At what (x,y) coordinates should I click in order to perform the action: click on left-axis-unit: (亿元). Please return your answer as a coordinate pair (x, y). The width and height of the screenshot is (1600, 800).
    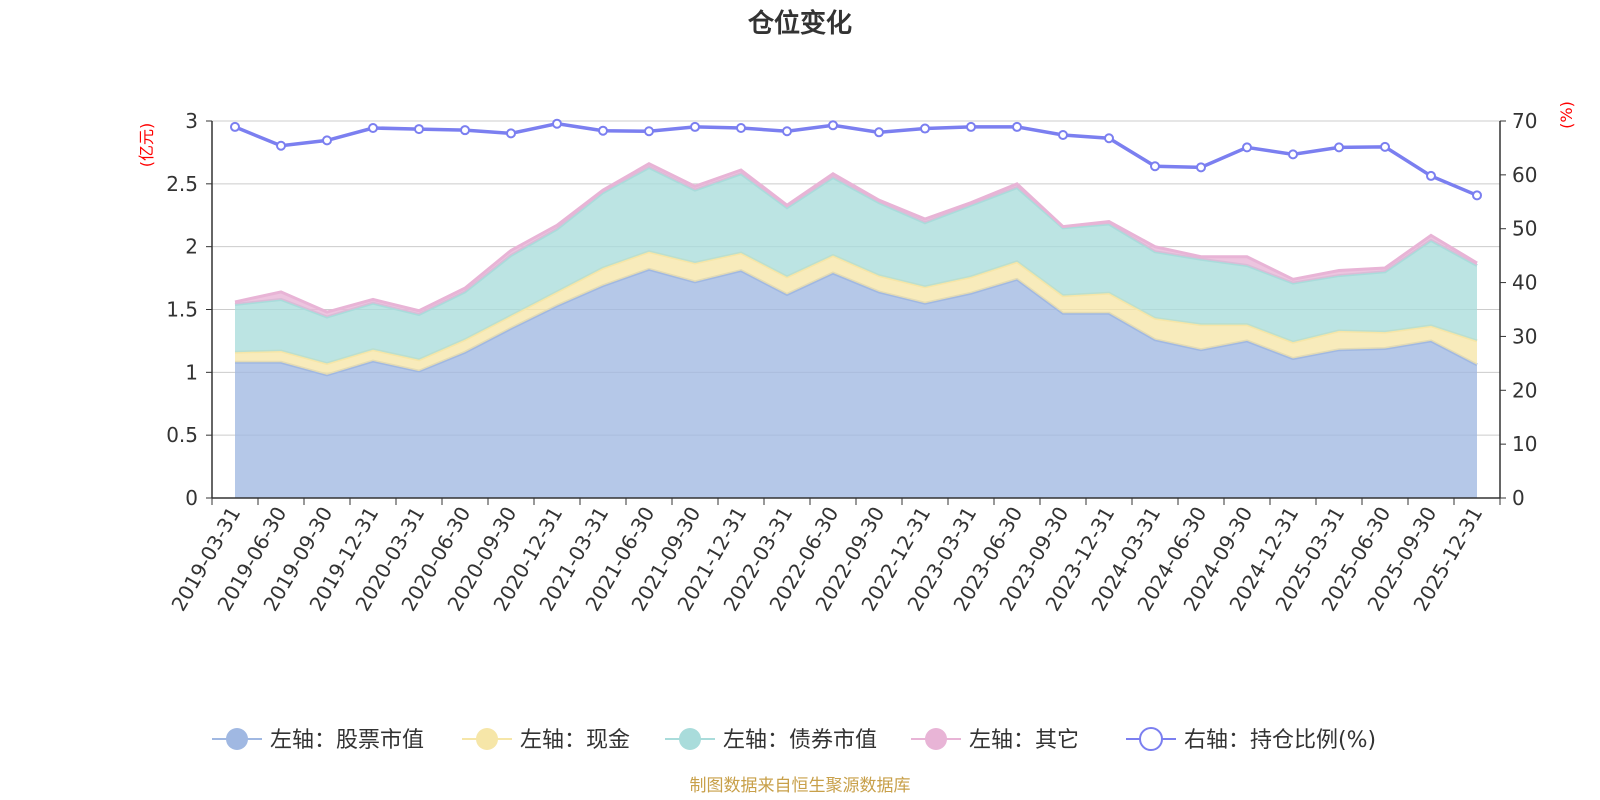
    Looking at the image, I should click on (146, 145).